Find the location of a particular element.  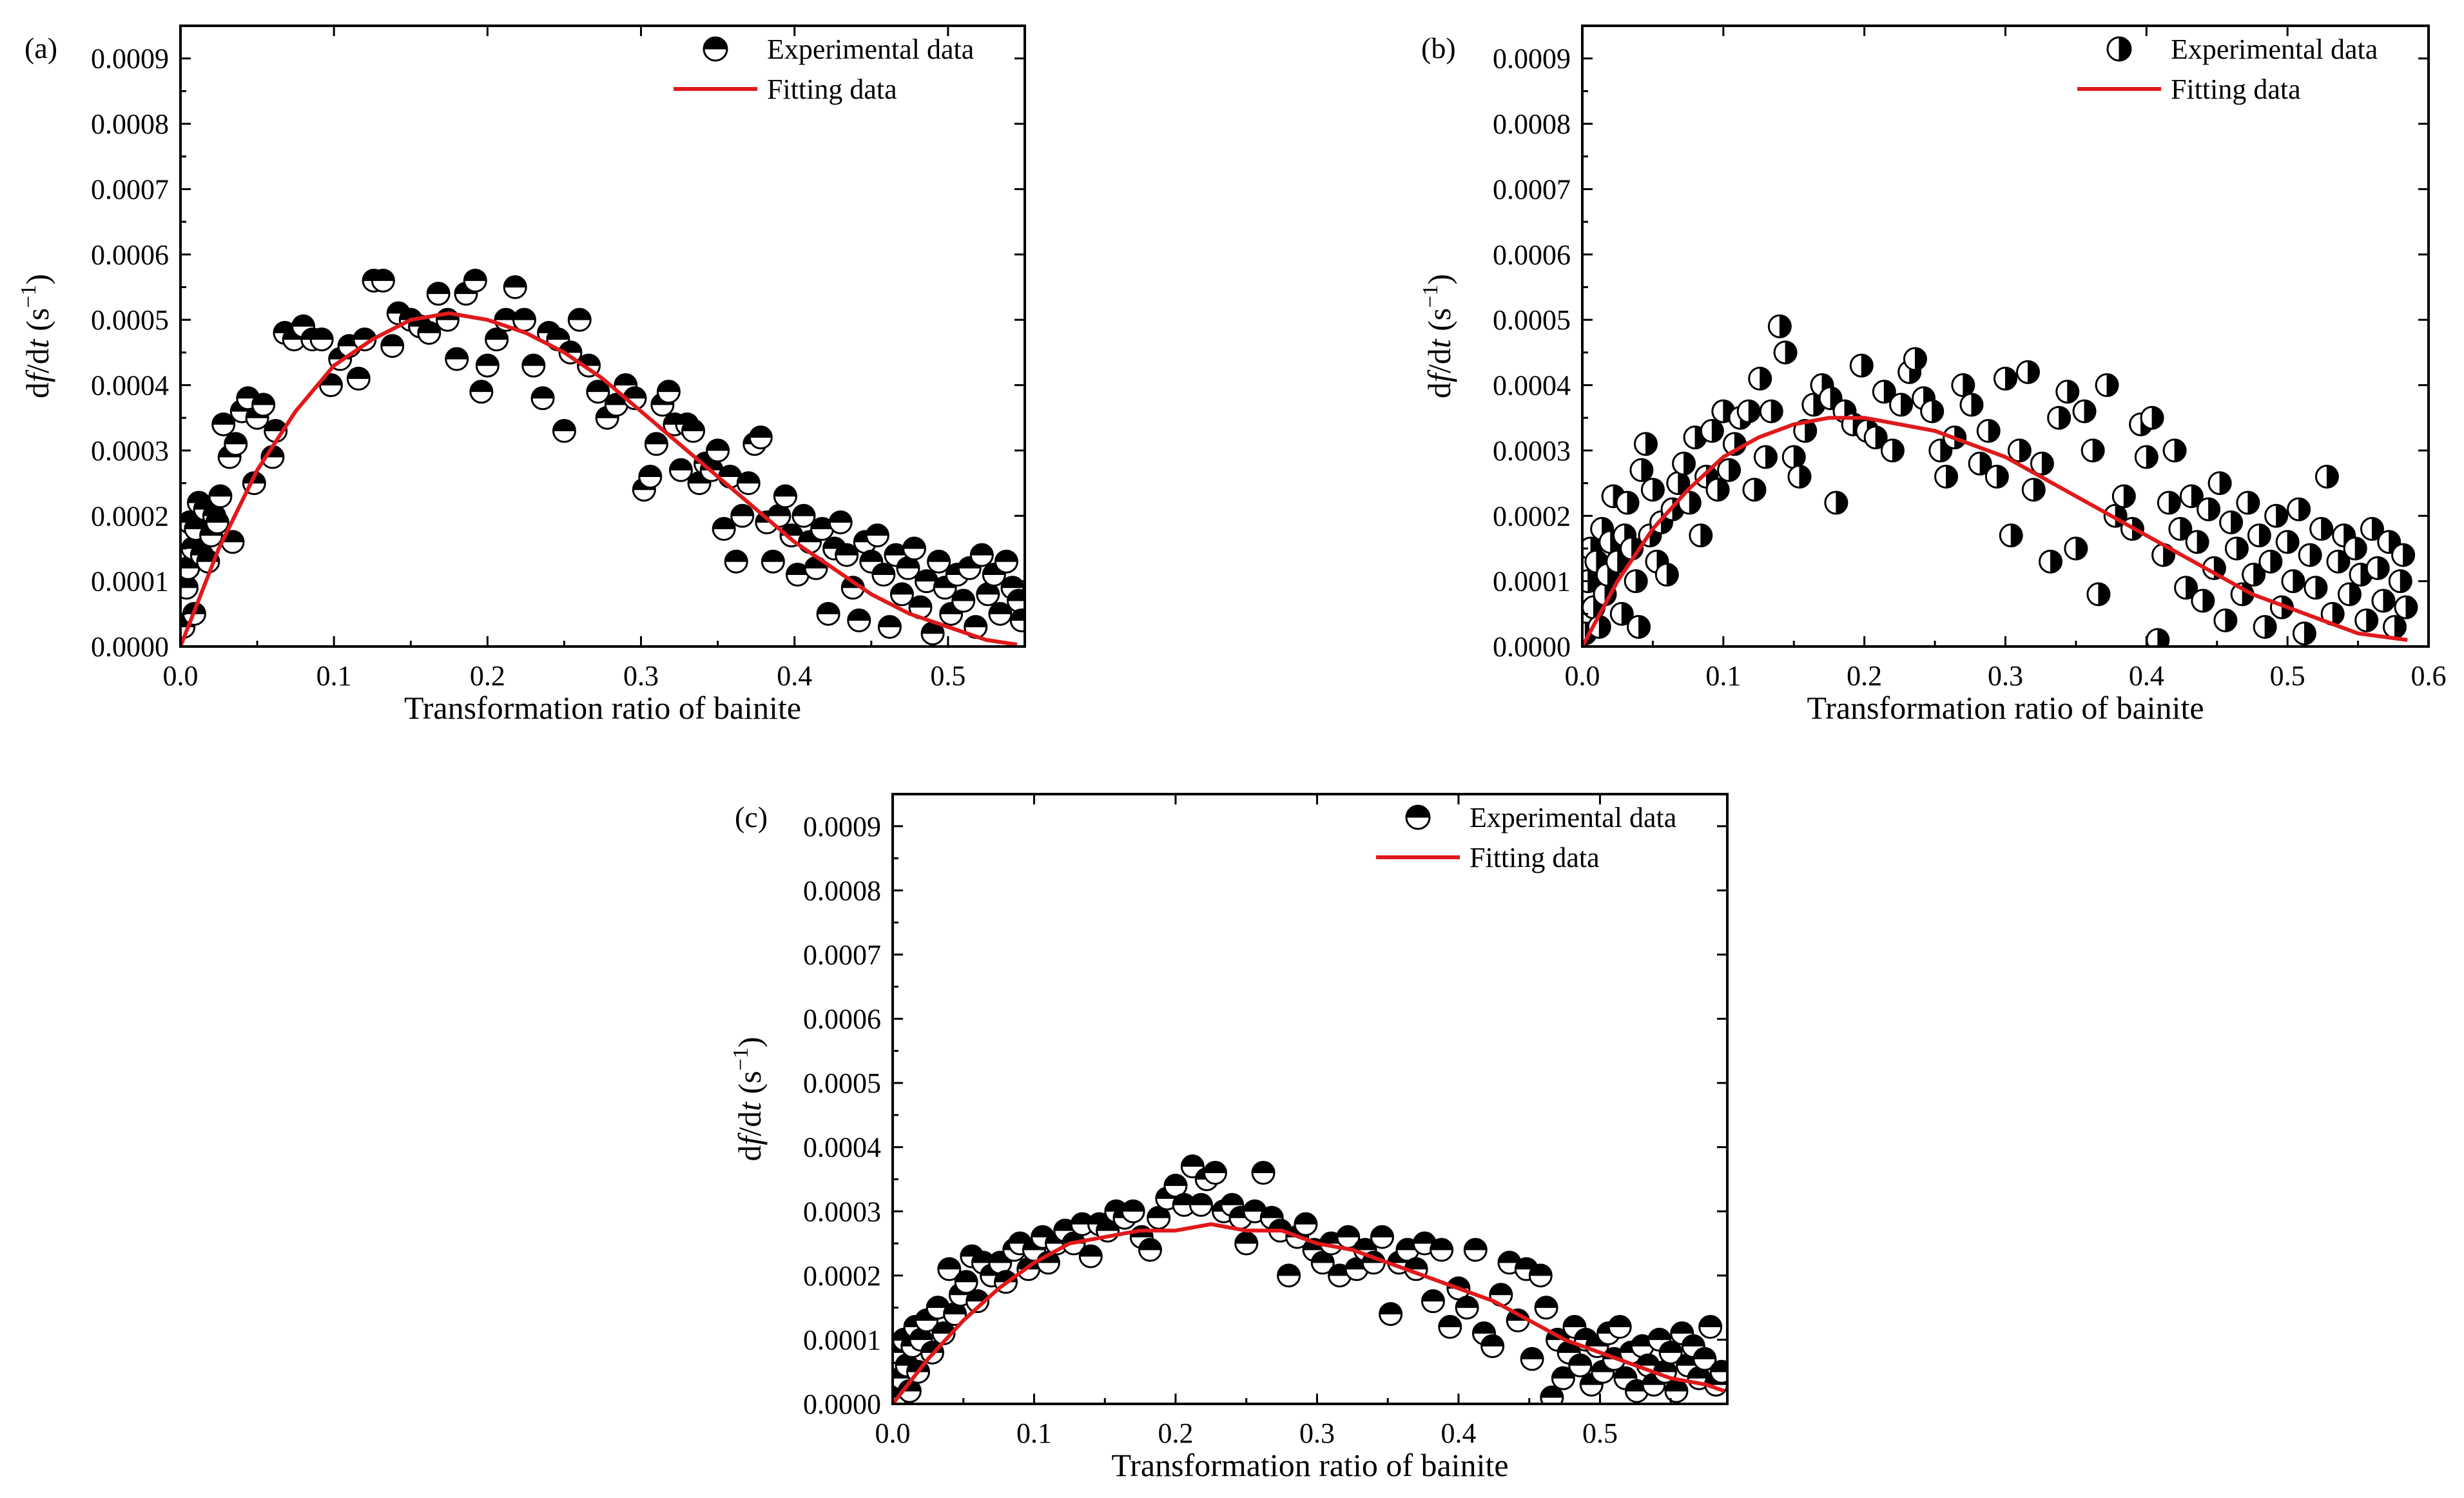

x-tick-label: 0.0 is located at coordinates (1582, 676).